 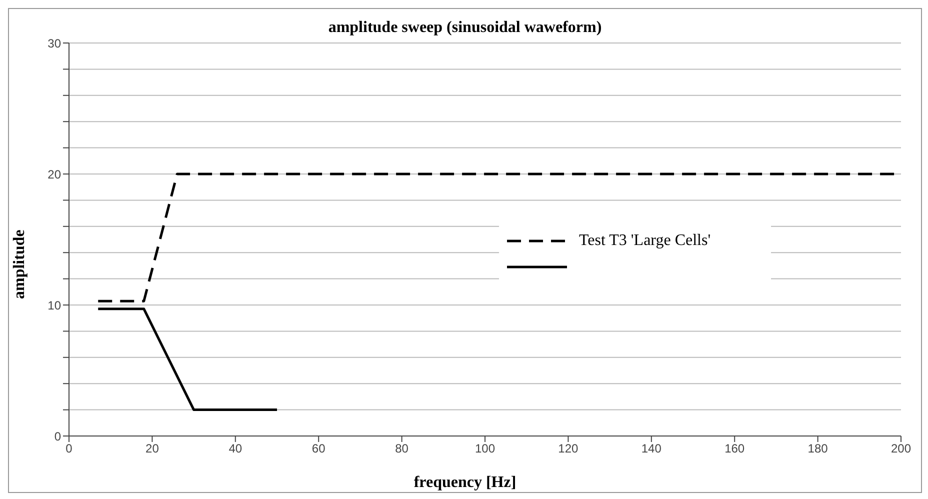 What do you see at coordinates (568, 449) in the screenshot?
I see `x-tick-label: 120` at bounding box center [568, 449].